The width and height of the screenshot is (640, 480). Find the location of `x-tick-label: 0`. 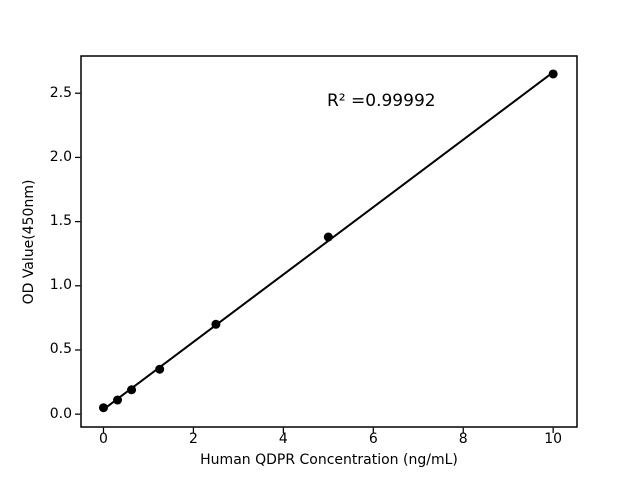

x-tick-label: 0 is located at coordinates (103, 439).